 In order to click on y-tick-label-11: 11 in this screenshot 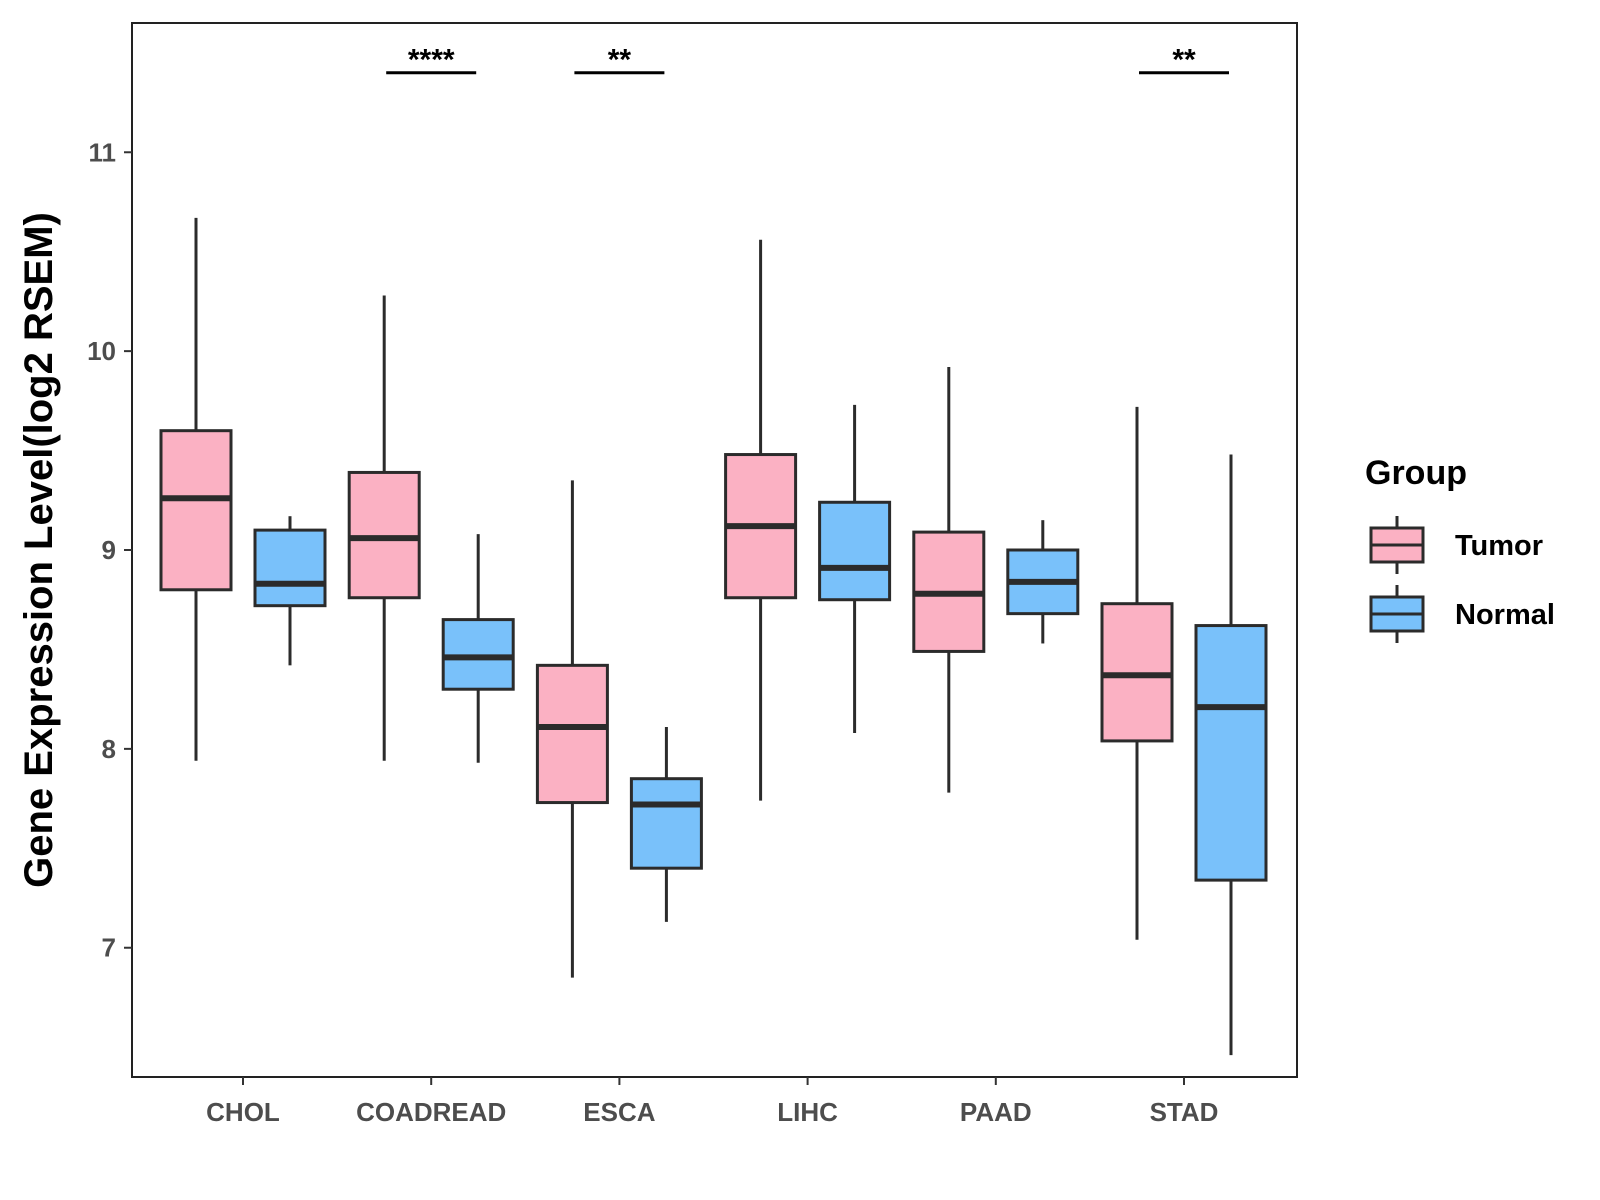, I will do `click(103, 152)`.